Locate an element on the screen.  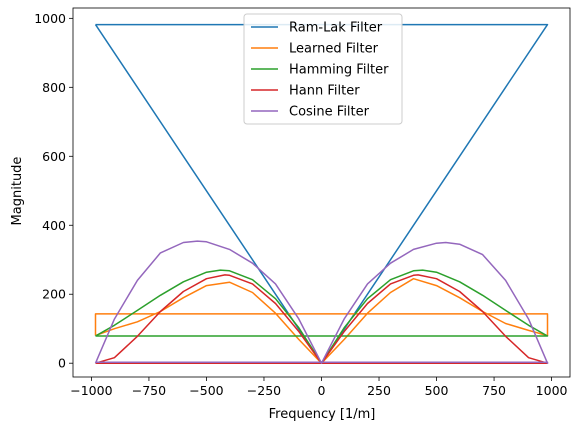
x-tick-label: 750 is located at coordinates (494, 390).